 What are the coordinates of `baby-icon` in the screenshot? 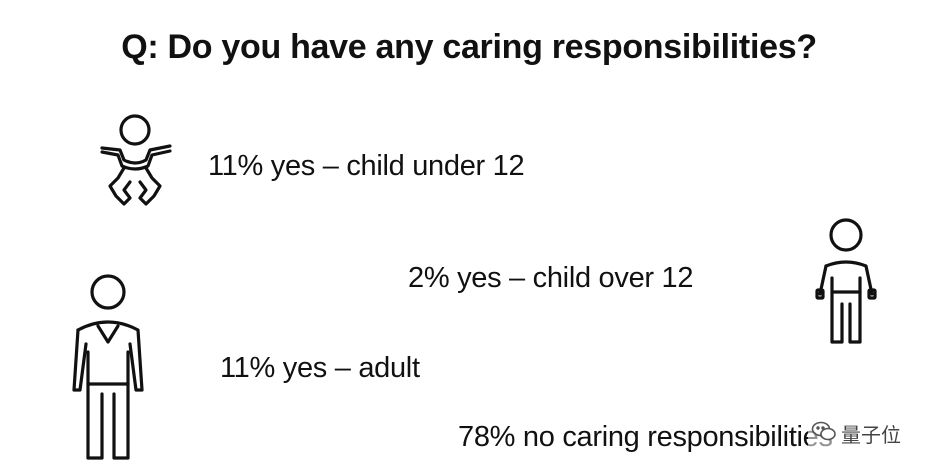 It's located at (137, 162).